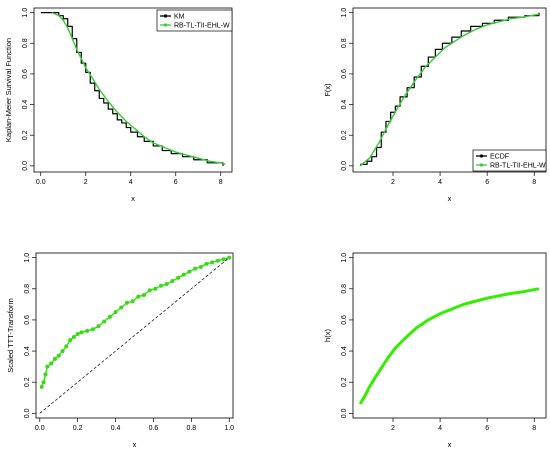 The height and width of the screenshot is (458, 550). I want to click on x-tick-label: 0.4, so click(116, 428).